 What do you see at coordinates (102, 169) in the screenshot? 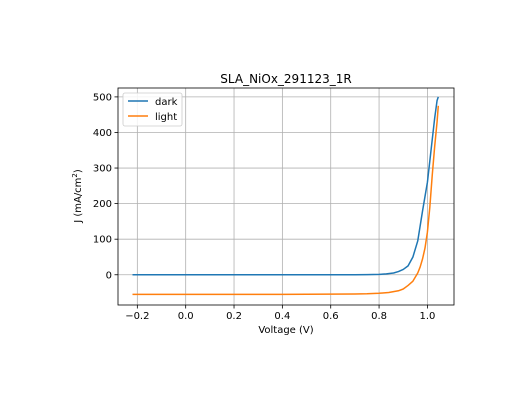
I see `y-tick-label: 300` at bounding box center [102, 169].